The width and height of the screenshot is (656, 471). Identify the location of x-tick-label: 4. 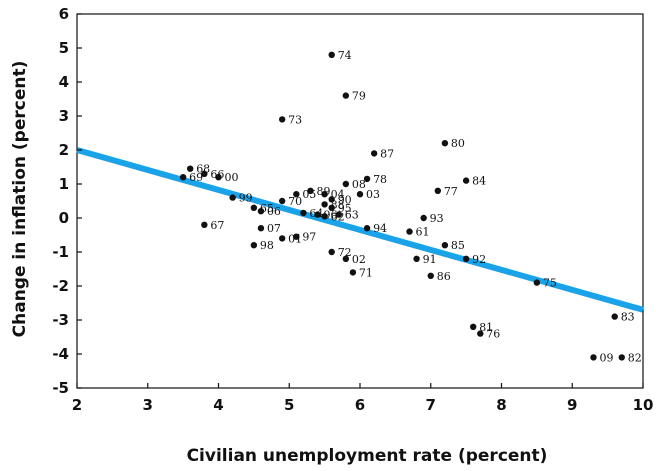
(218, 405).